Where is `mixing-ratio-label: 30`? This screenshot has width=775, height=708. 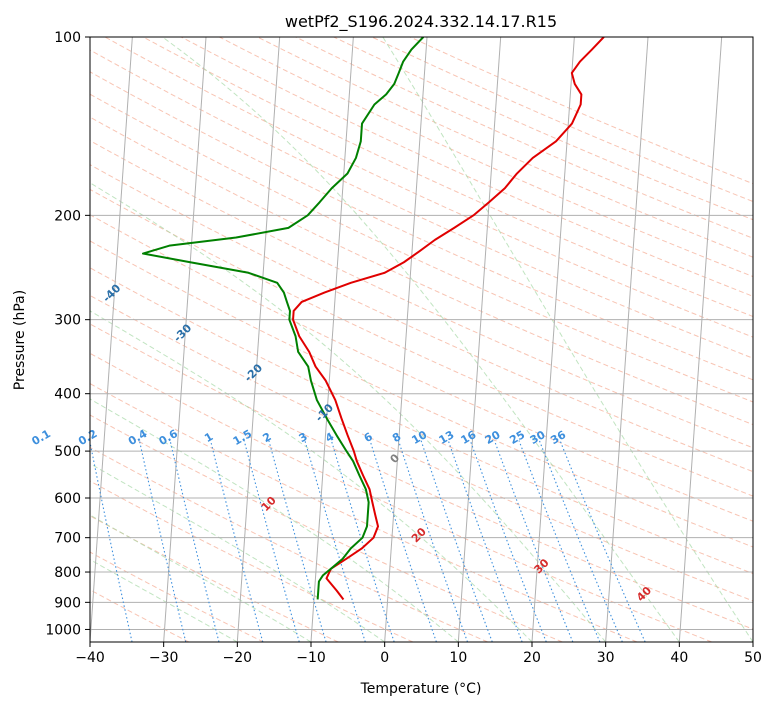
mixing-ratio-label: 30 is located at coordinates (538, 437).